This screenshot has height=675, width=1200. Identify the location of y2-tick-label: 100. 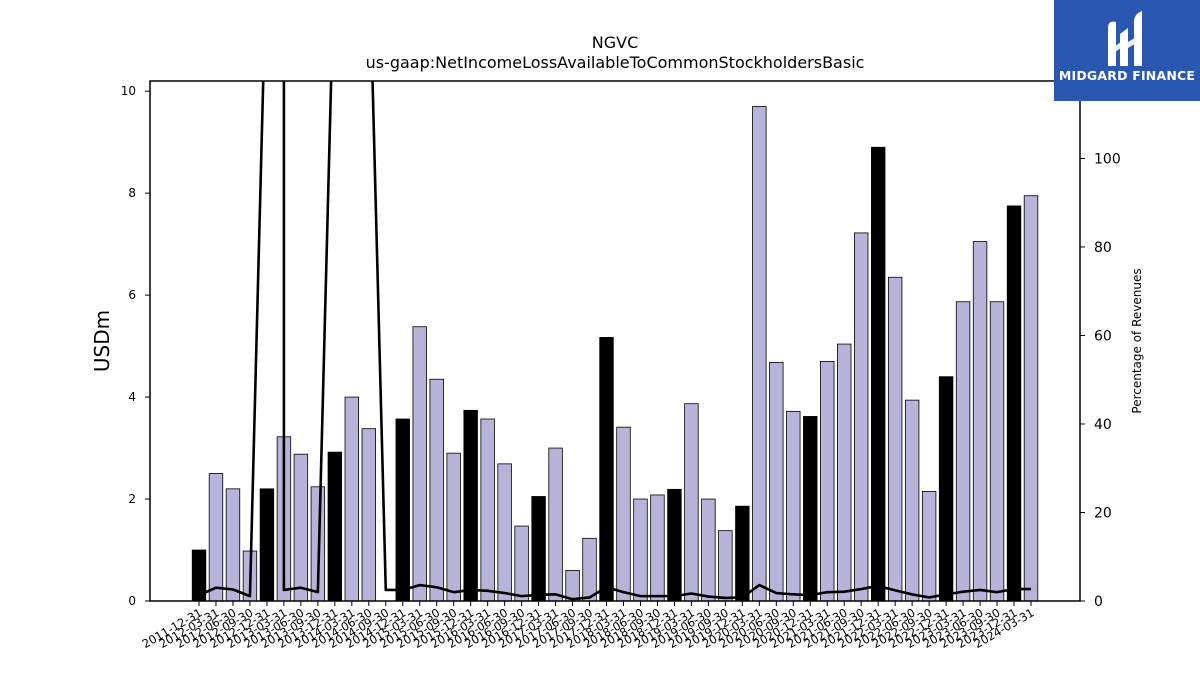
(1107, 159).